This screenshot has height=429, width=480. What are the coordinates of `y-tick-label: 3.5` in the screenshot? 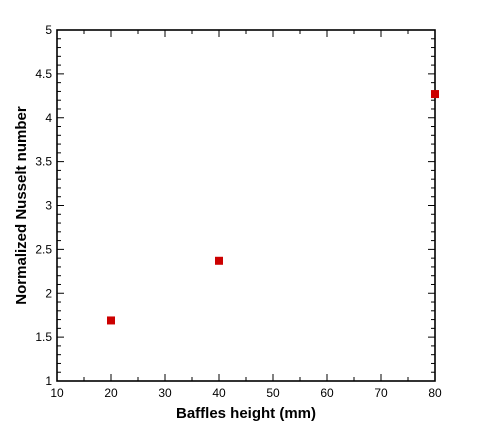 It's located at (43, 162).